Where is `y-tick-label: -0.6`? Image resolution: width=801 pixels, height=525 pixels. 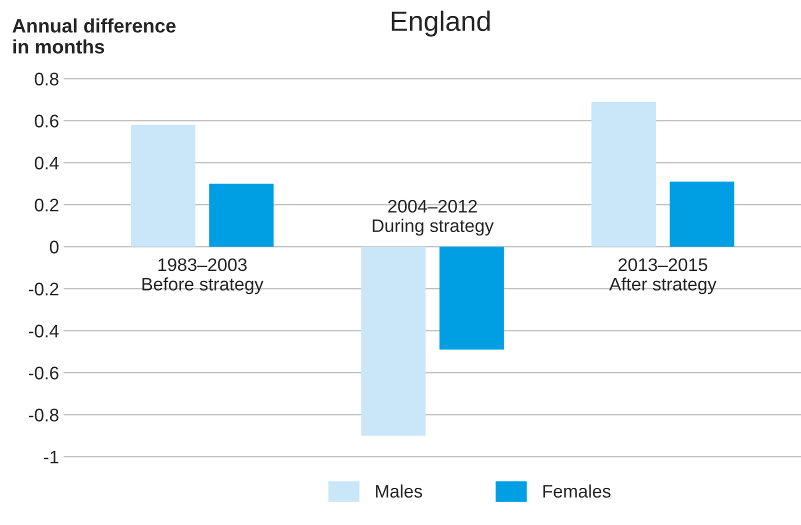 y-tick-label: -0.6 is located at coordinates (43, 373).